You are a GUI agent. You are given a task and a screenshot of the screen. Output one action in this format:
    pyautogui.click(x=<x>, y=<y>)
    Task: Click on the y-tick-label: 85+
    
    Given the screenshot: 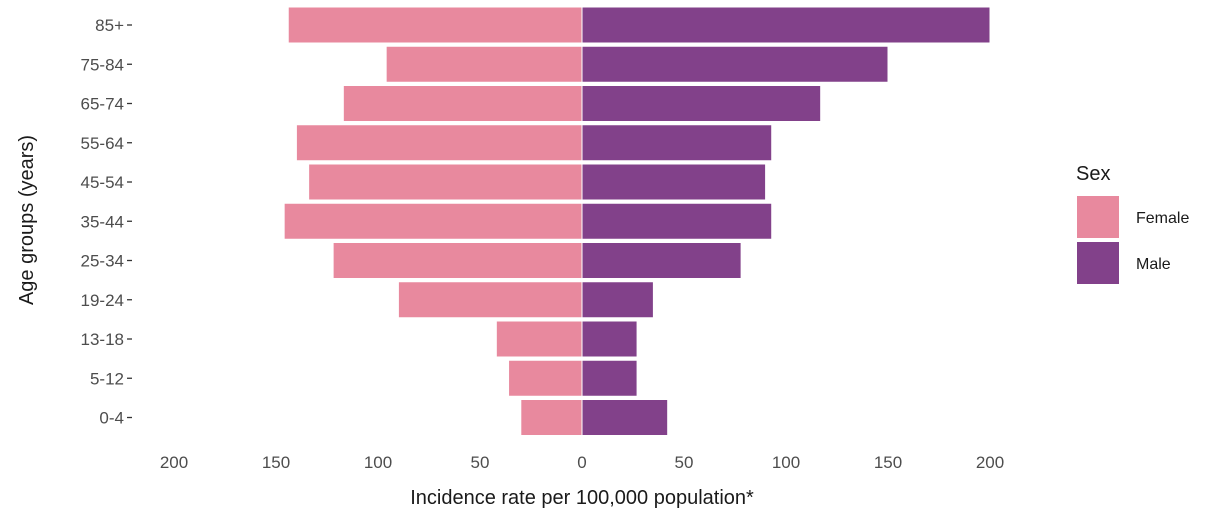 What is the action you would take?
    pyautogui.click(x=109, y=25)
    